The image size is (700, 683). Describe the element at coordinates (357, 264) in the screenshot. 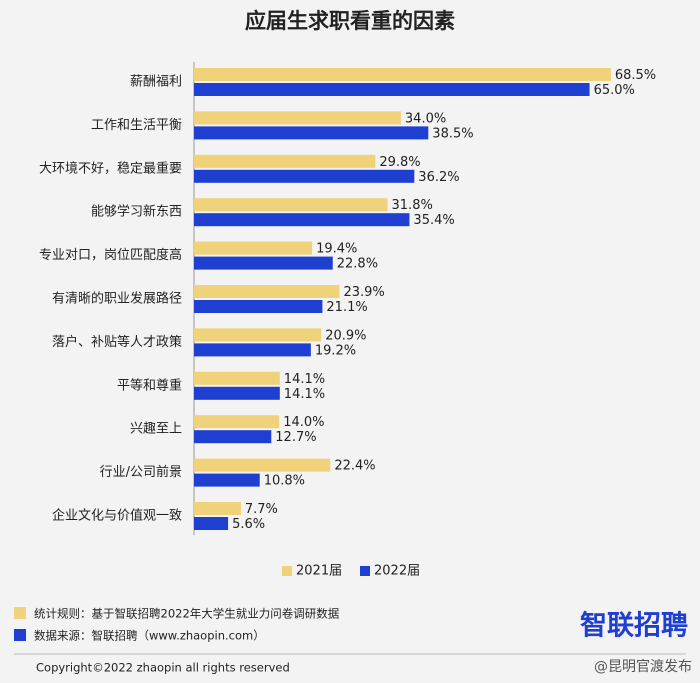

I see `data-label: 22.8%` at that location.